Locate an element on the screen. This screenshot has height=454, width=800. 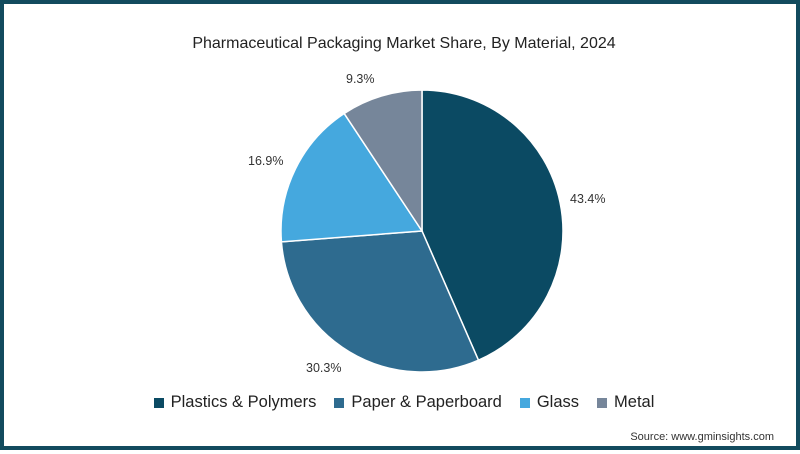
legend-item-plastics: Plastics & Polymers is located at coordinates (235, 402).